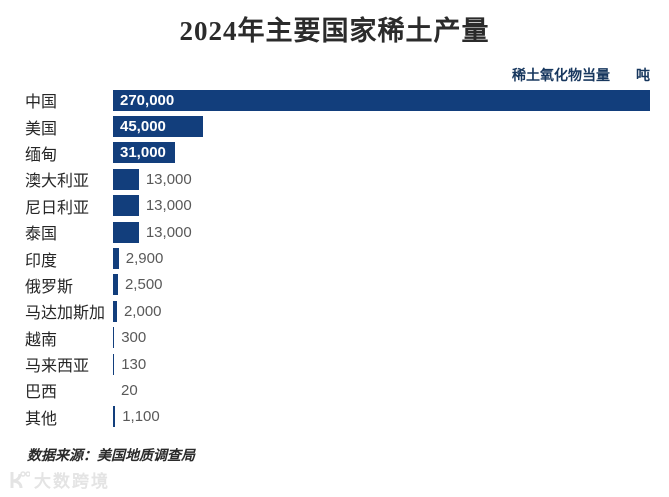 This screenshot has width=669, height=497. I want to click on bar: 31,000, so click(144, 153).